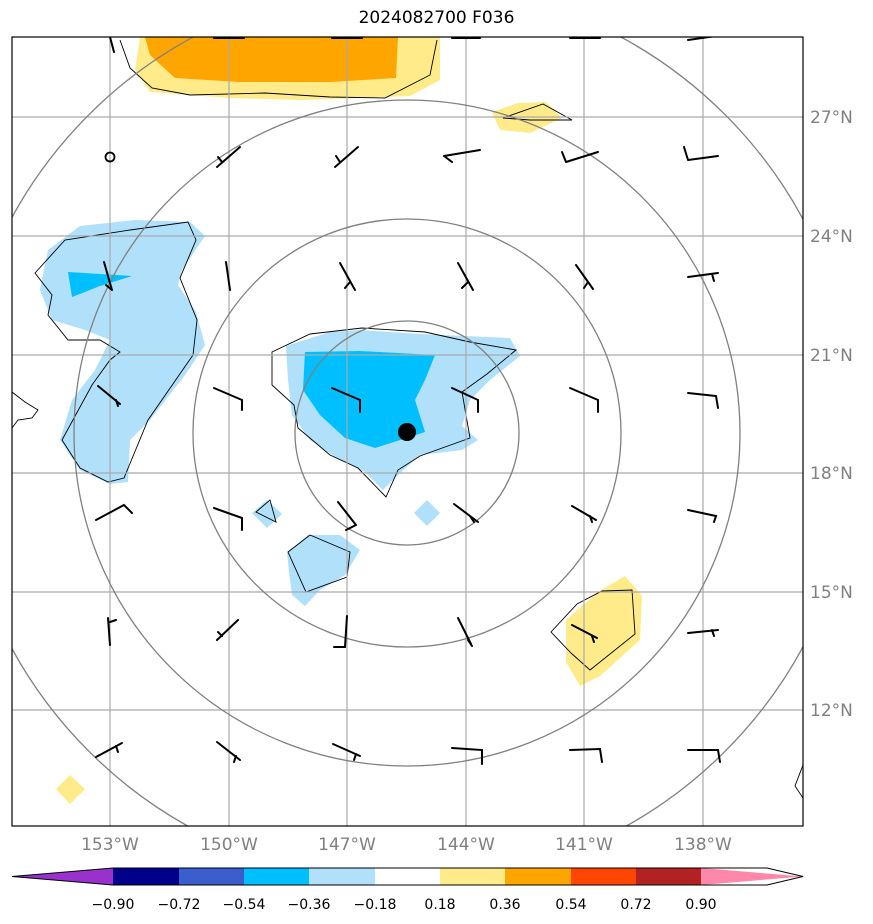  Describe the element at coordinates (831, 711) in the screenshot. I see `lat-label-12: 12°N` at that location.